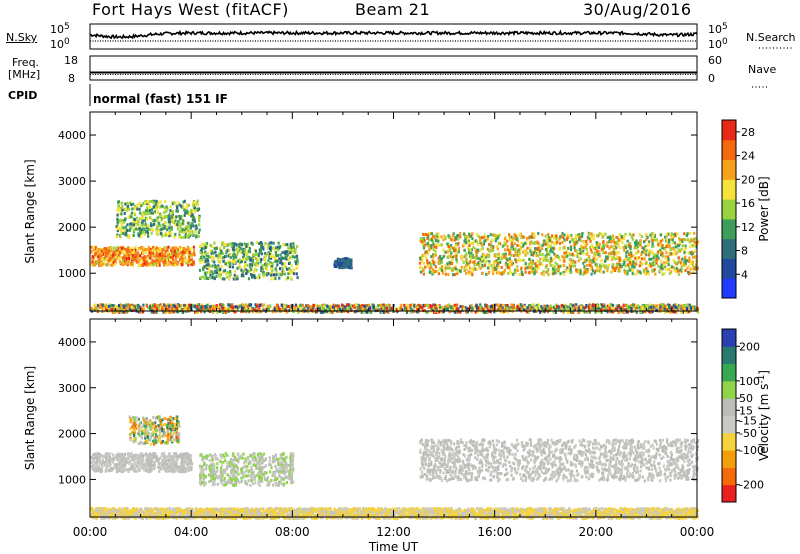 Image resolution: width=800 pixels, height=554 pixels. Describe the element at coordinates (72, 273) in the screenshot. I see `y-tick-label: 1000` at that location.